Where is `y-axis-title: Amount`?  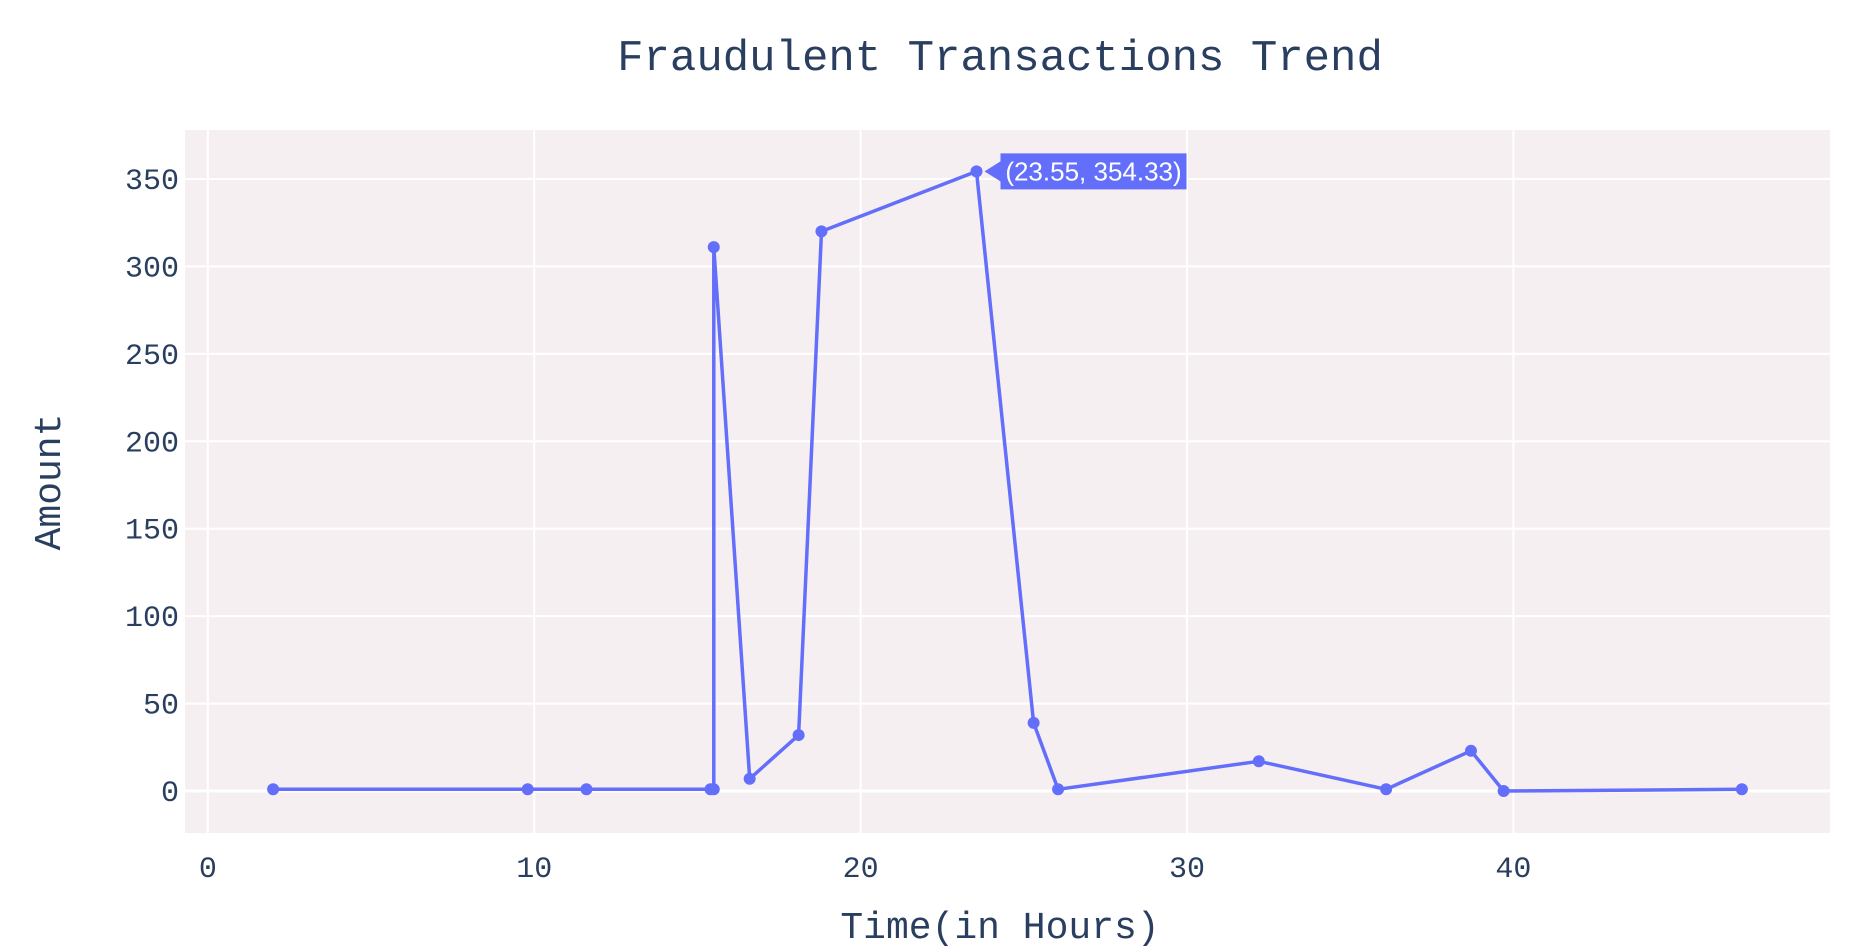 y-axis-title: Amount is located at coordinates (50, 482).